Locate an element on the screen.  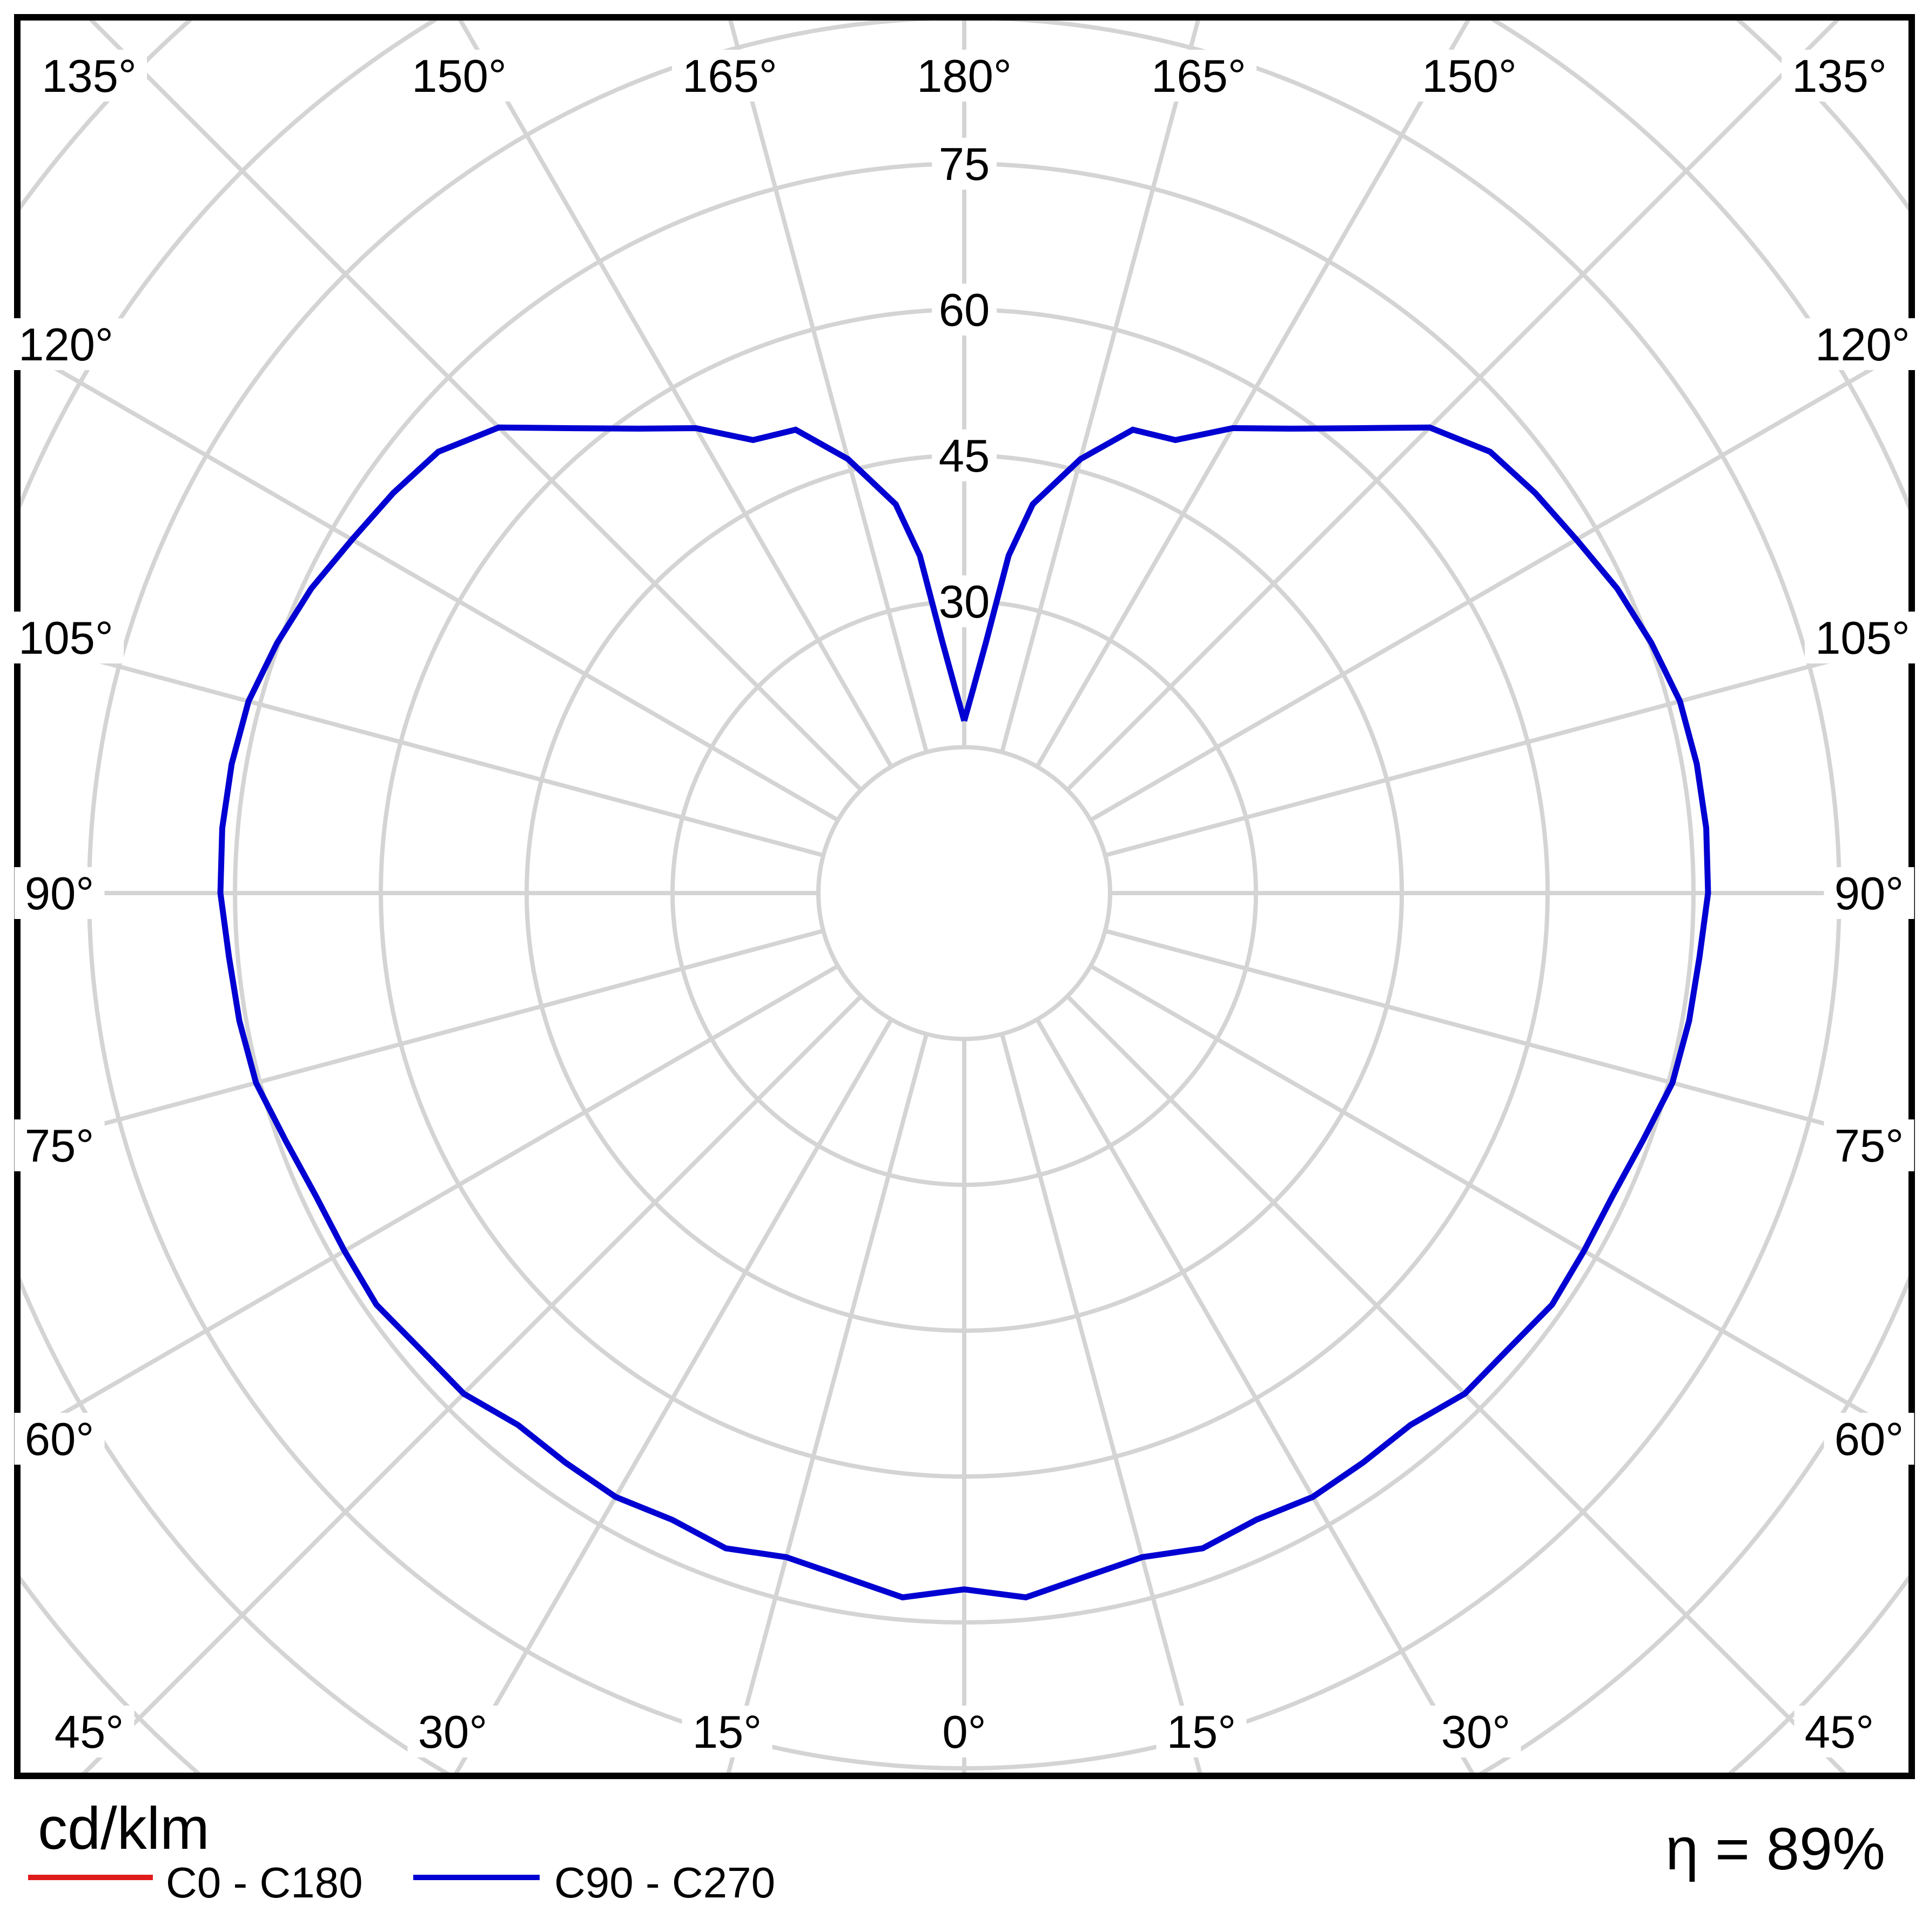
angle-label-right-3: 75° is located at coordinates (1869, 1147).